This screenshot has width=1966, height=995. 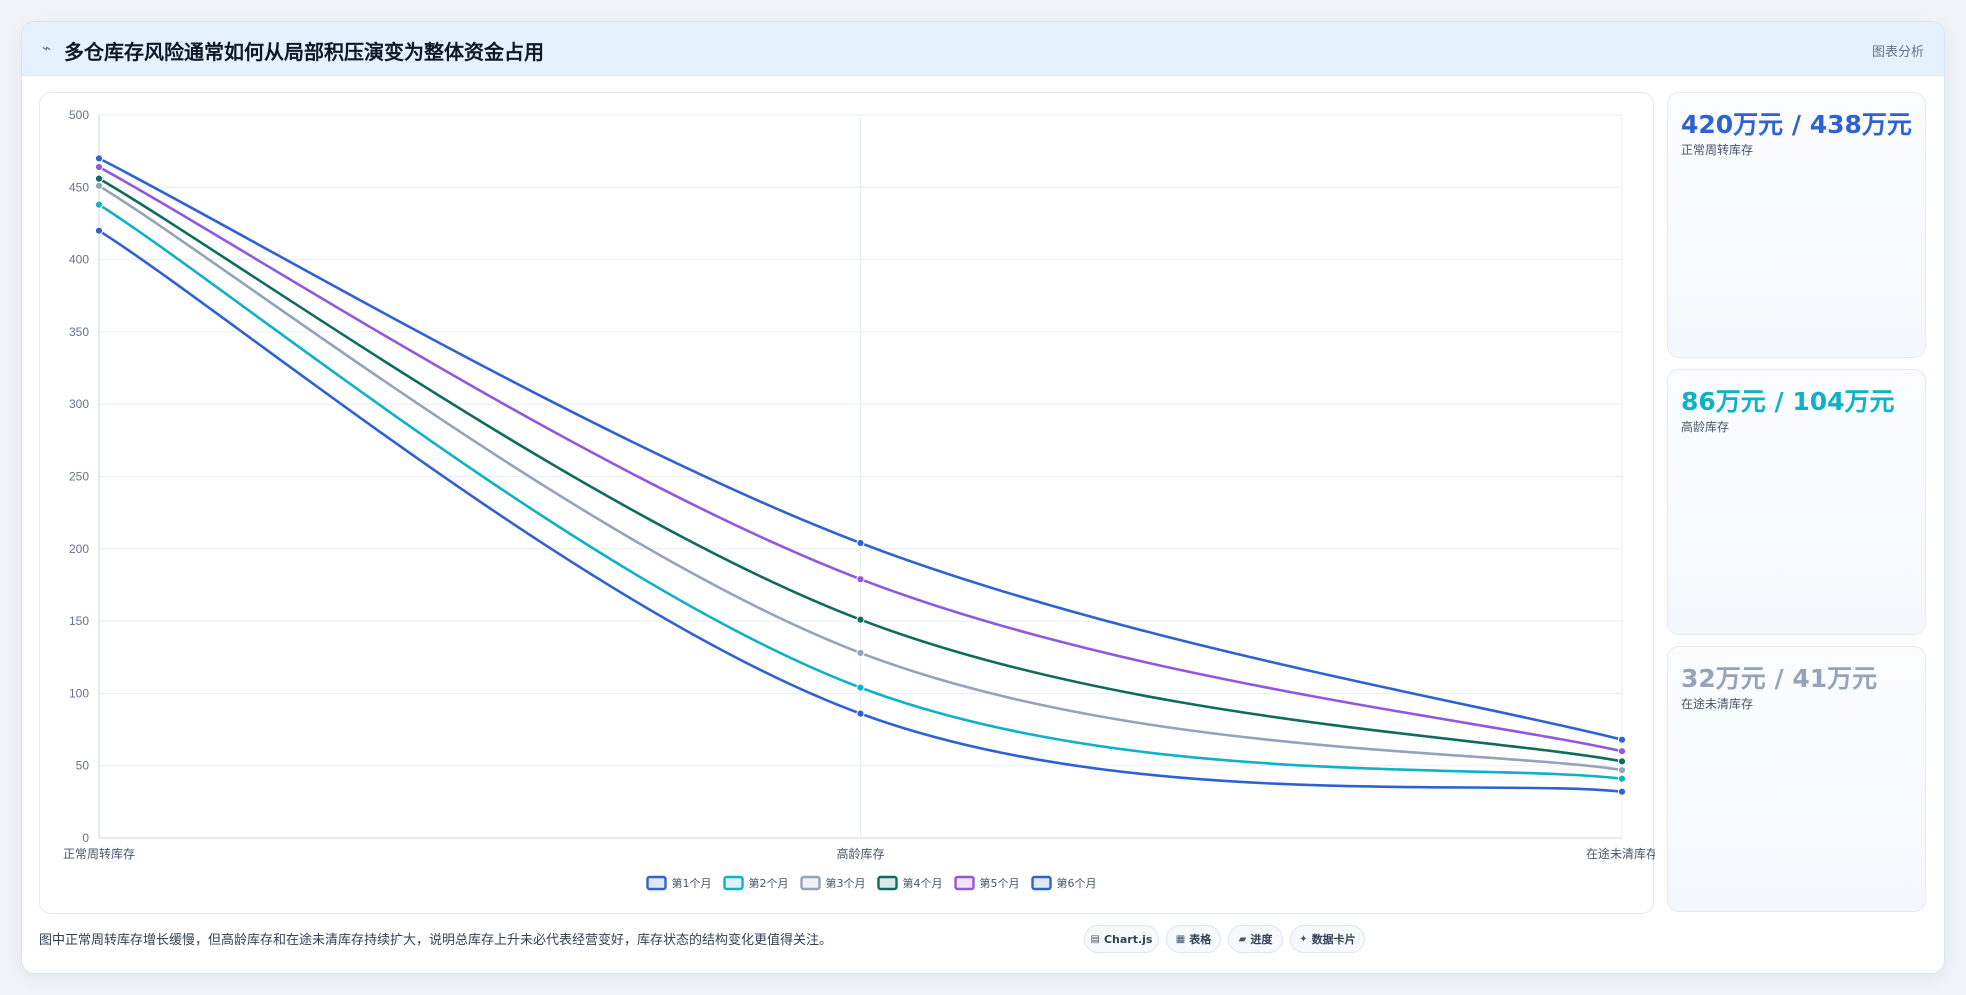 What do you see at coordinates (1779, 678) in the screenshot?
I see `kpi-value: 32万元 / 41万元` at bounding box center [1779, 678].